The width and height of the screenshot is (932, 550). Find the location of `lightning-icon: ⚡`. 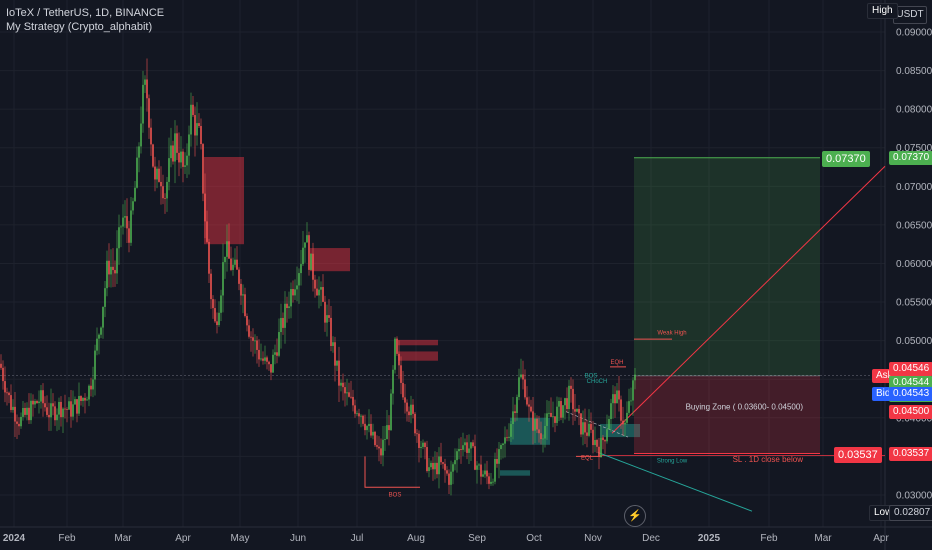

lightning-icon: ⚡ is located at coordinates (635, 516).